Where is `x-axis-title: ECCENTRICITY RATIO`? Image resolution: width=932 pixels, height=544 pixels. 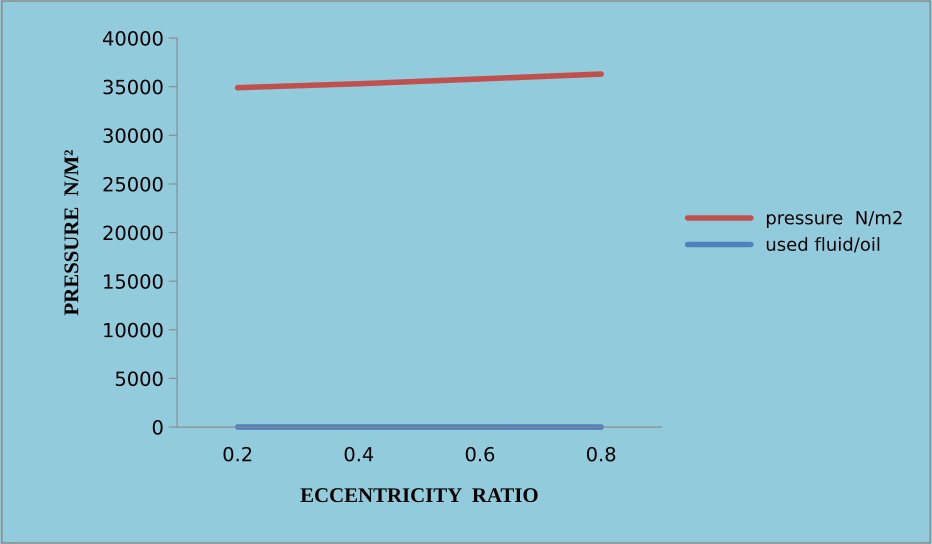
x-axis-title: ECCENTRICITY RATIO is located at coordinates (419, 495).